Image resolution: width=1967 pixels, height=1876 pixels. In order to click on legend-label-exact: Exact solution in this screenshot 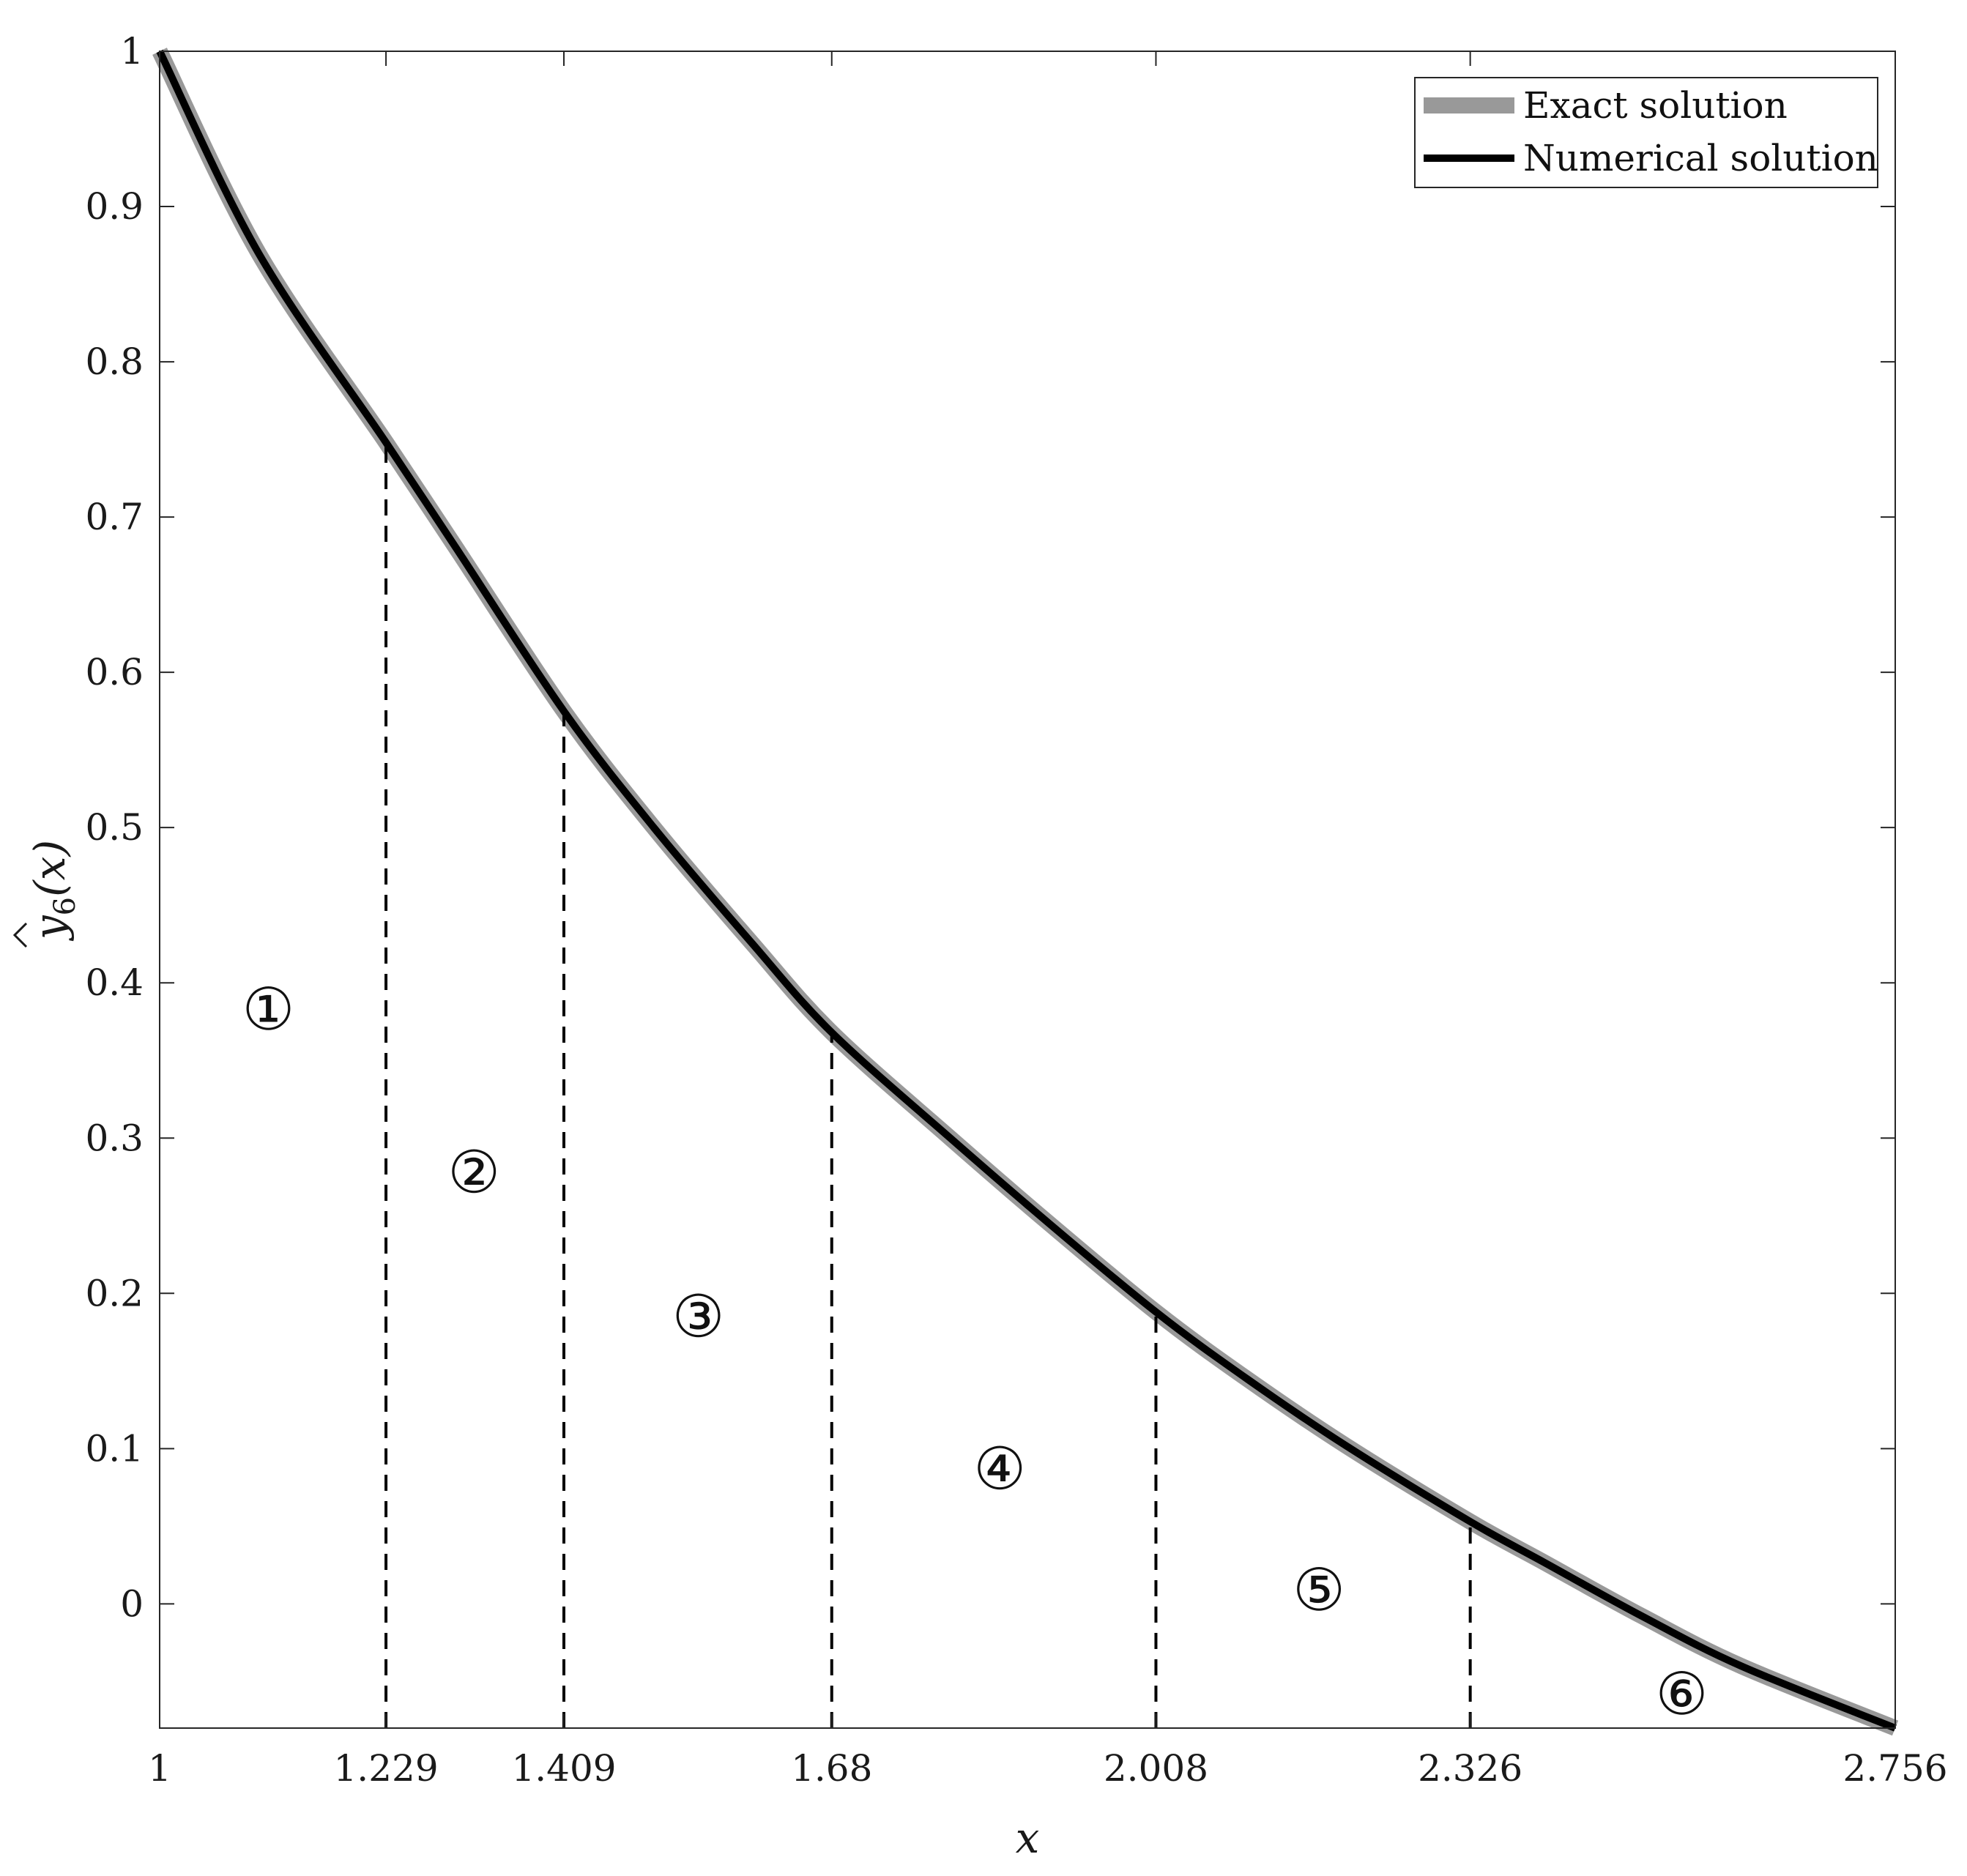, I will do `click(1655, 105)`.